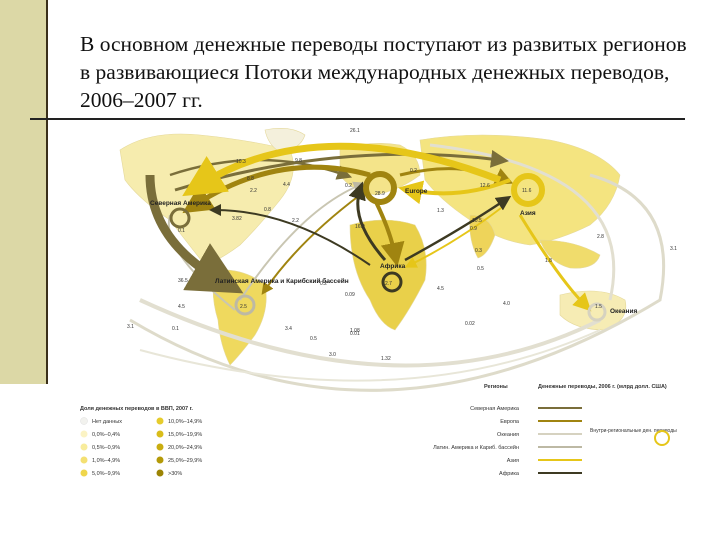 This screenshot has width=720, height=540. Describe the element at coordinates (597, 312) in the screenshot. I see `ring-oceania` at that location.